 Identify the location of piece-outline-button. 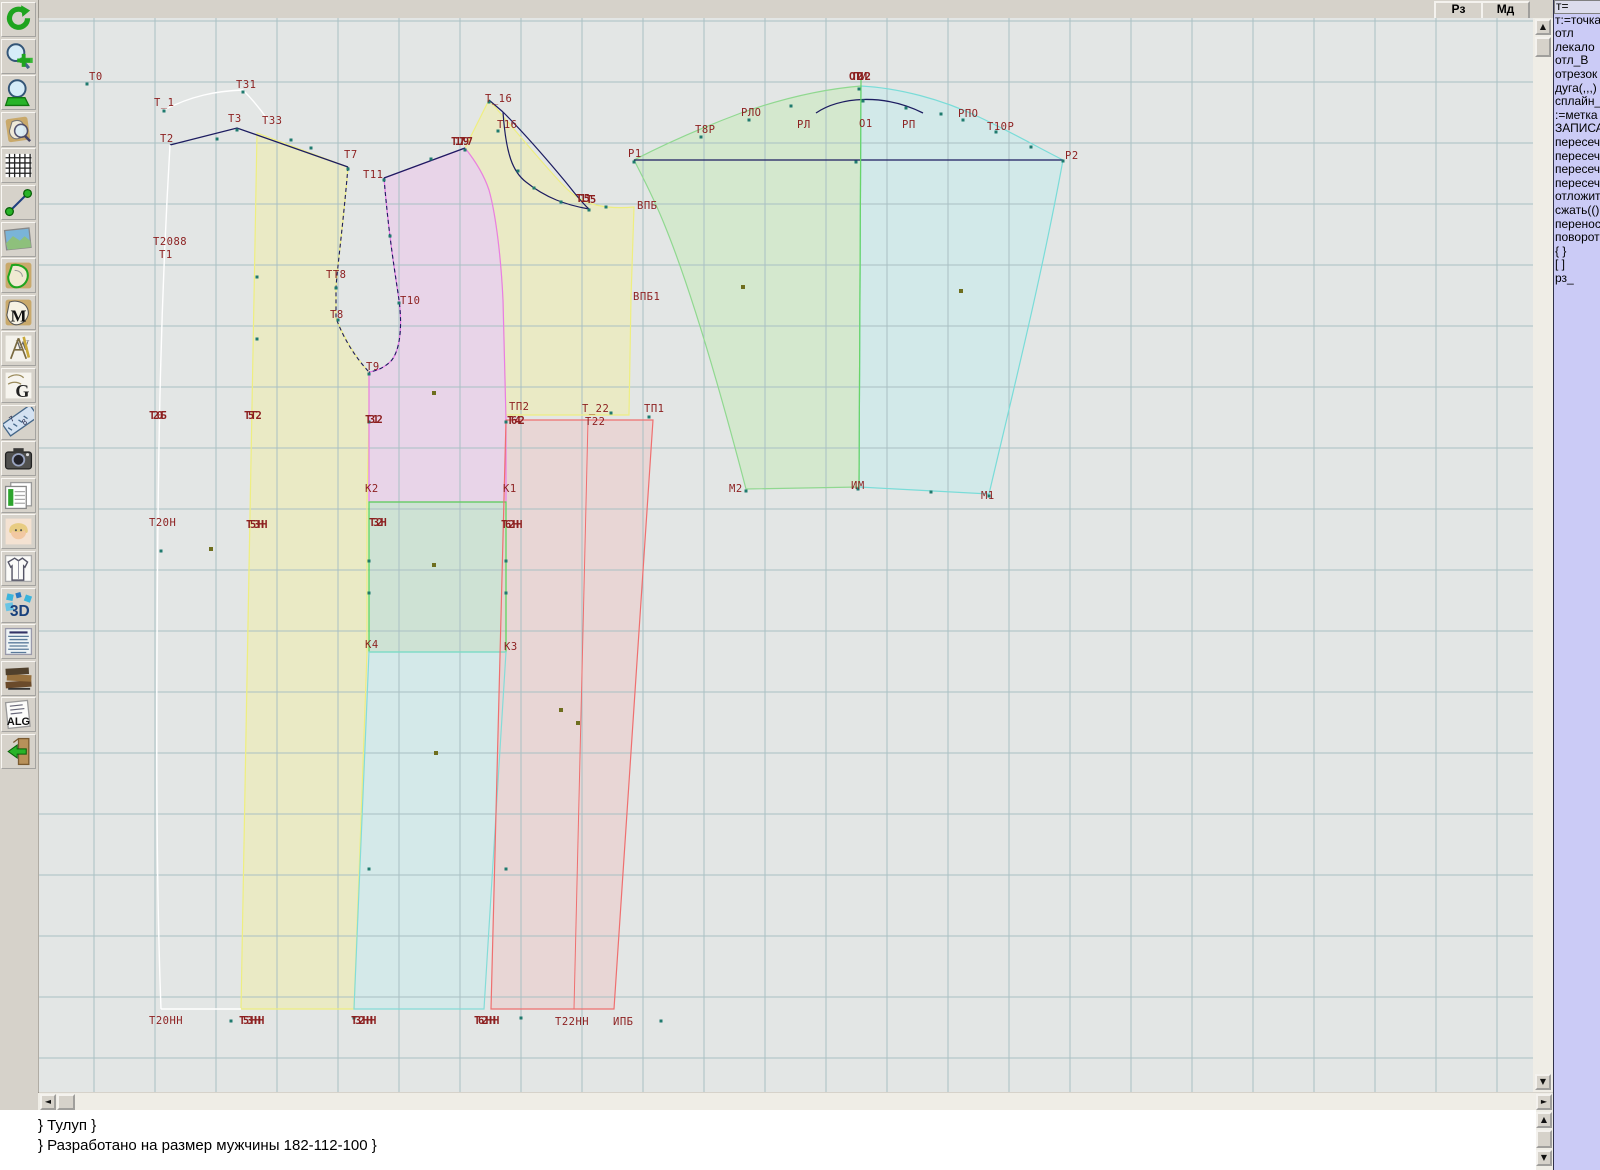
(18, 276).